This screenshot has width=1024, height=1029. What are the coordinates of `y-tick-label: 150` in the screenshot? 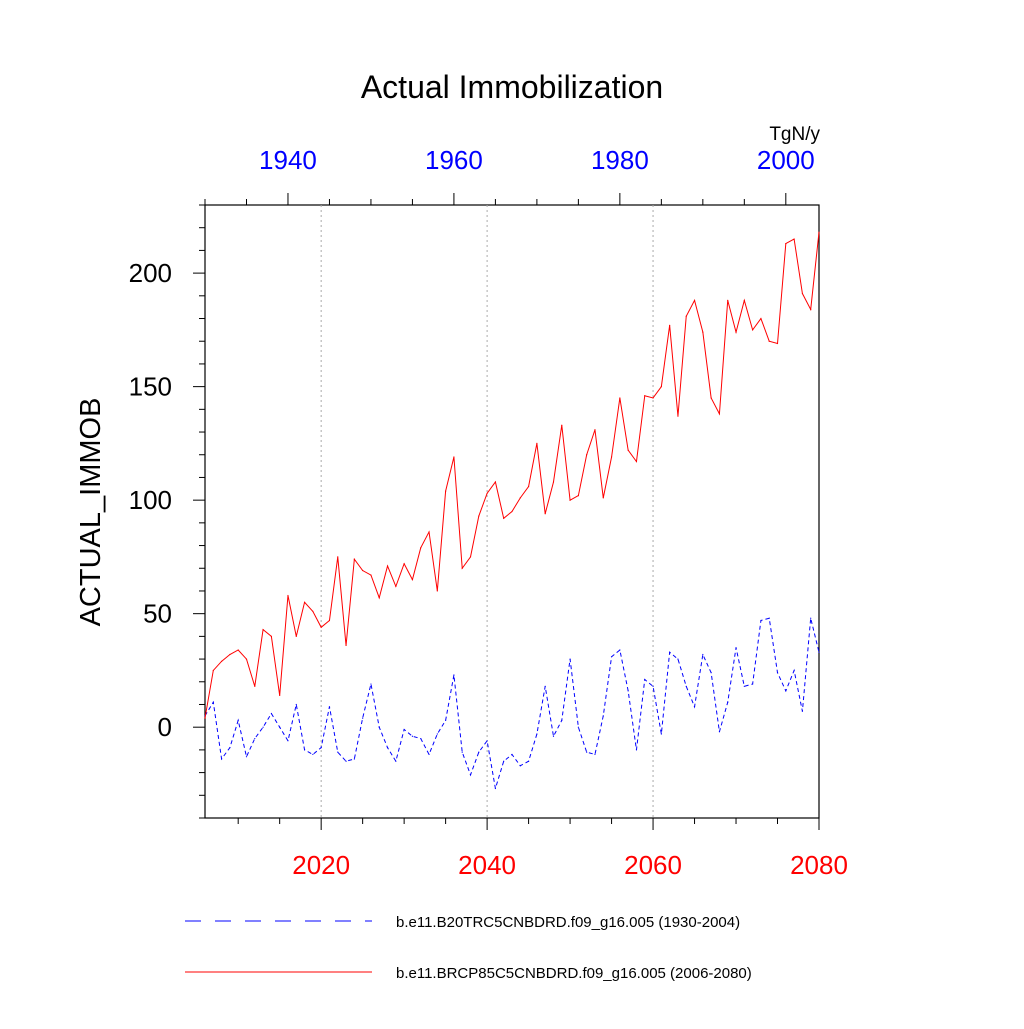 It's located at (150, 387).